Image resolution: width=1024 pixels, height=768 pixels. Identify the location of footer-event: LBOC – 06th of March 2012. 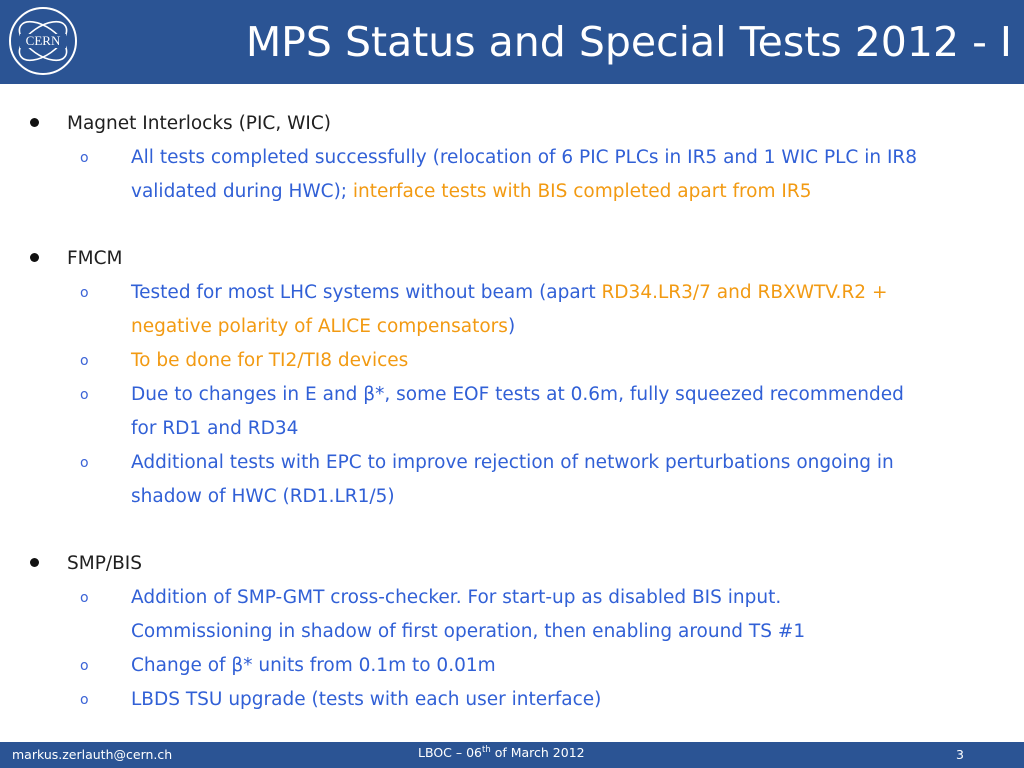
(501, 753).